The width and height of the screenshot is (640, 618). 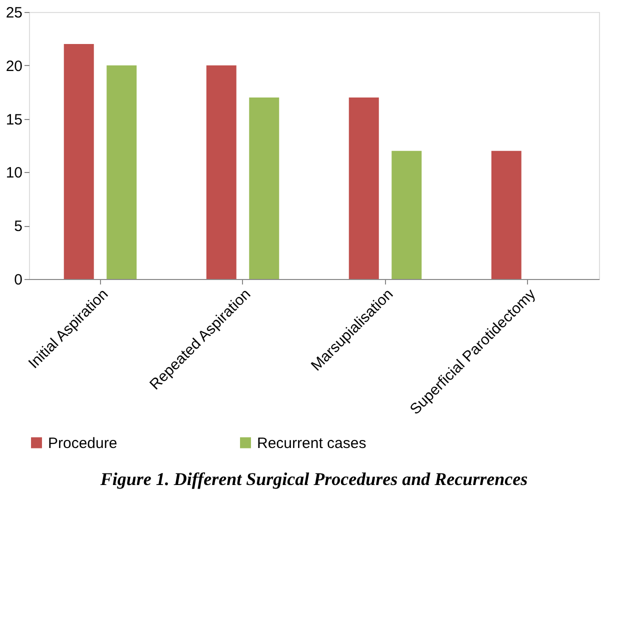 What do you see at coordinates (14, 119) in the screenshot?
I see `y-tick-label: 15` at bounding box center [14, 119].